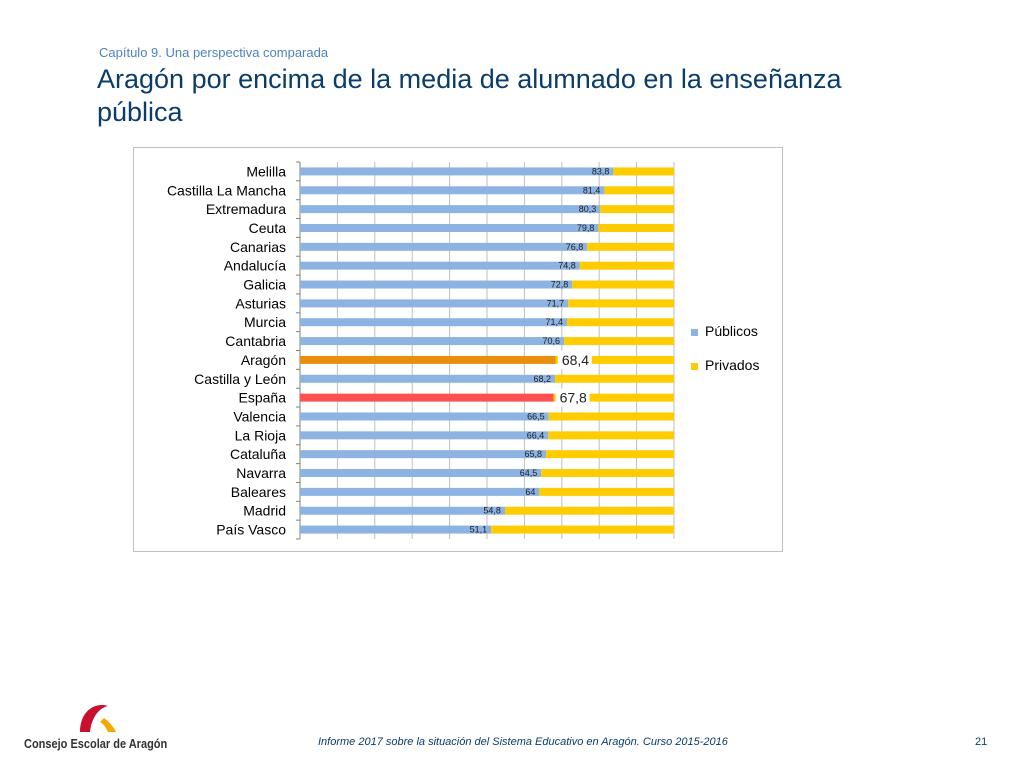  Describe the element at coordinates (534, 454) in the screenshot. I see `data-label: 65,8` at that location.